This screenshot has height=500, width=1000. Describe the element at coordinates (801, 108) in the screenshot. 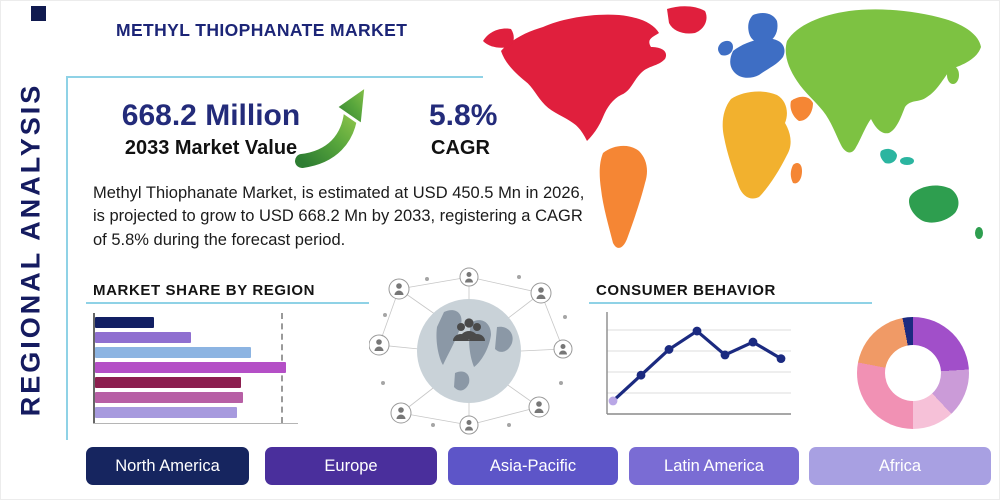

I see `map-middle-east` at that location.